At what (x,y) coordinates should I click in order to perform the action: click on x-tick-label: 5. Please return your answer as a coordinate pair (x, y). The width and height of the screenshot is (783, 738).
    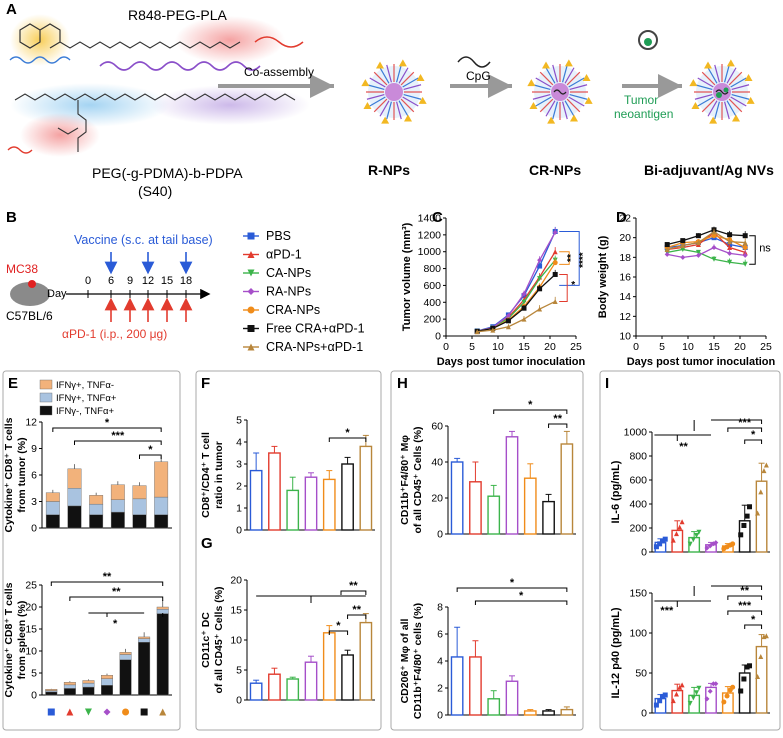
    Looking at the image, I should click on (662, 347).